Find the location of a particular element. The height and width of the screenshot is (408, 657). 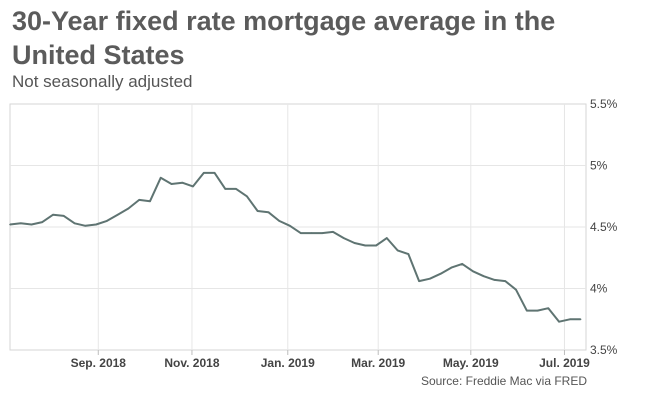

y-tick-label: 5.5% is located at coordinates (604, 104).